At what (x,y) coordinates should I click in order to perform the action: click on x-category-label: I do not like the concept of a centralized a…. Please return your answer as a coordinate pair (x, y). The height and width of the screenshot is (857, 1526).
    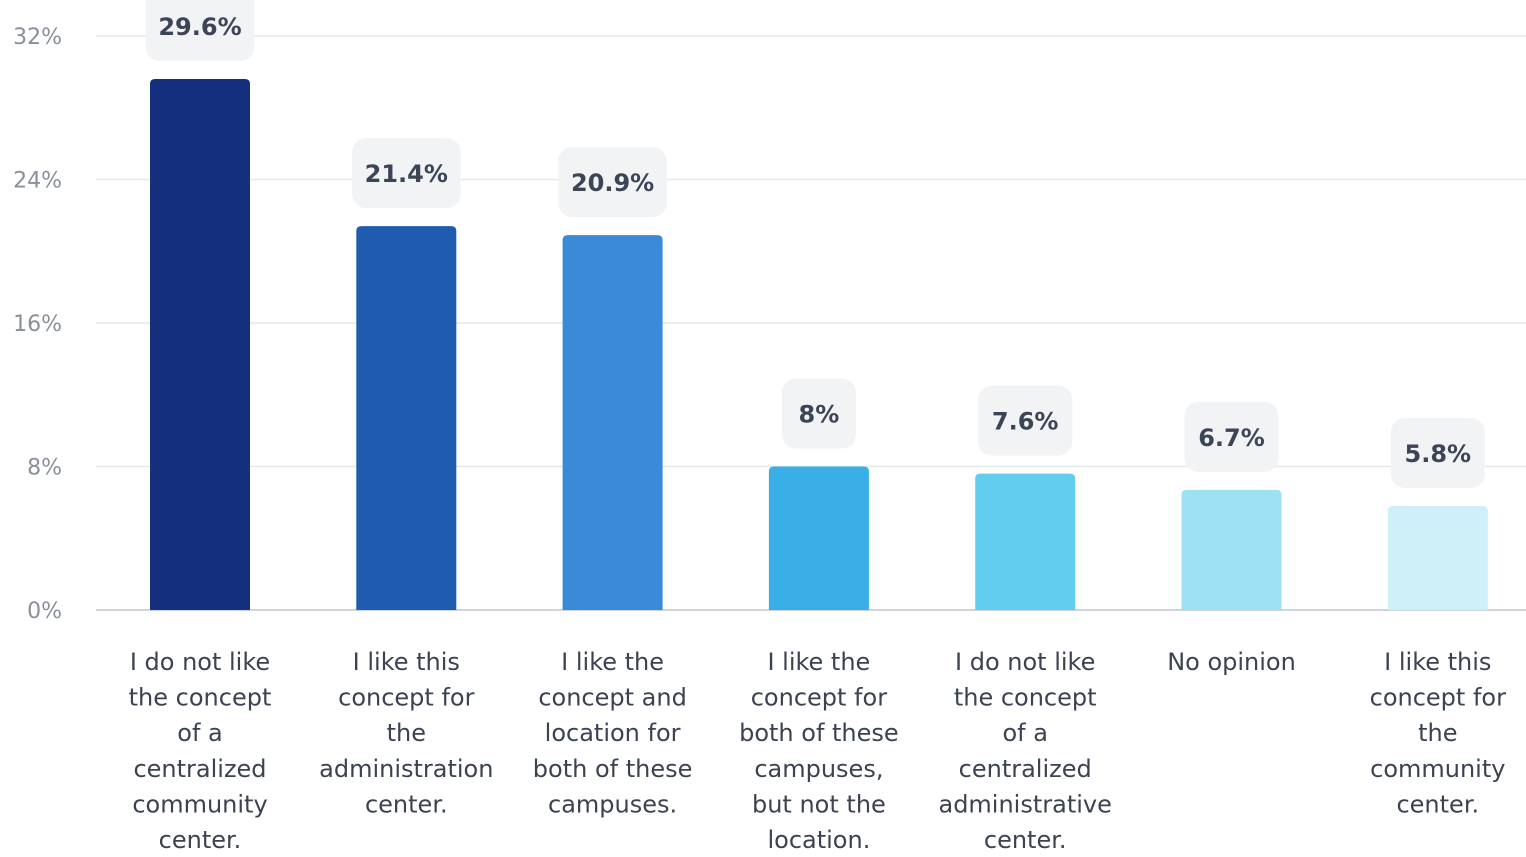
    Looking at the image, I should click on (1024, 750).